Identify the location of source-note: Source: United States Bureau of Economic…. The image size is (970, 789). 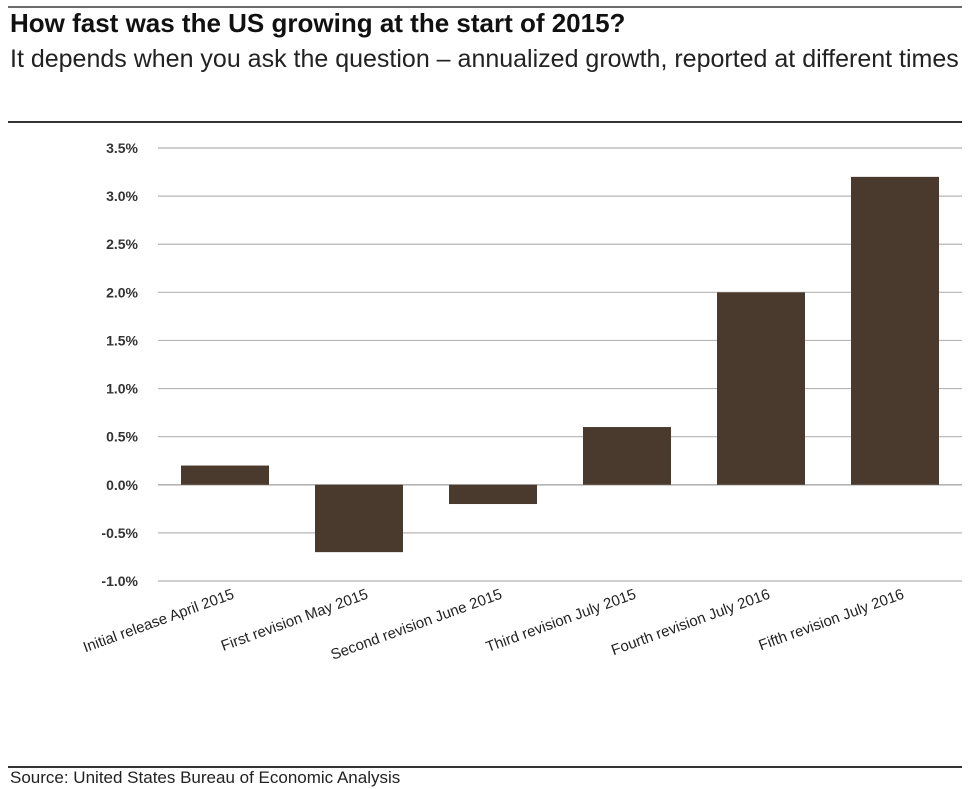
(205, 777).